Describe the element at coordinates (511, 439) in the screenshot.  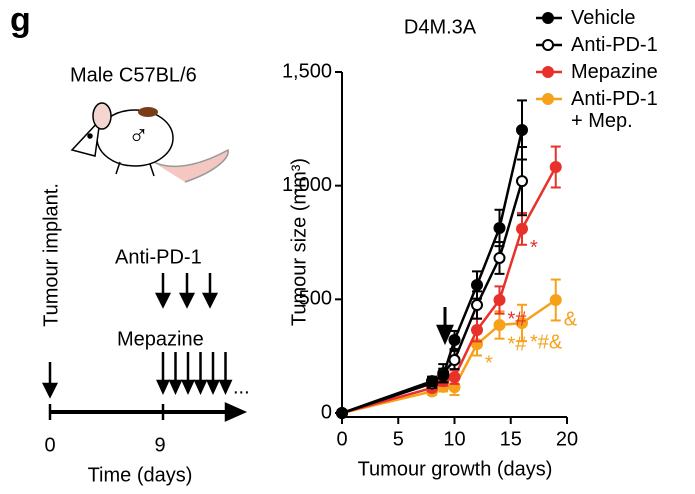
I see `x-tick-label: 15` at that location.